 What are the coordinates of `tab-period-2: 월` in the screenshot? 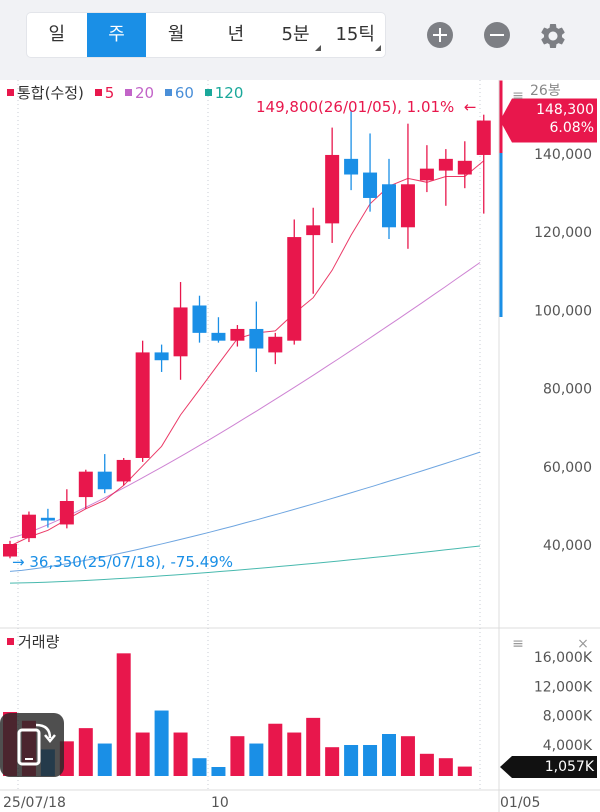 It's located at (176, 34).